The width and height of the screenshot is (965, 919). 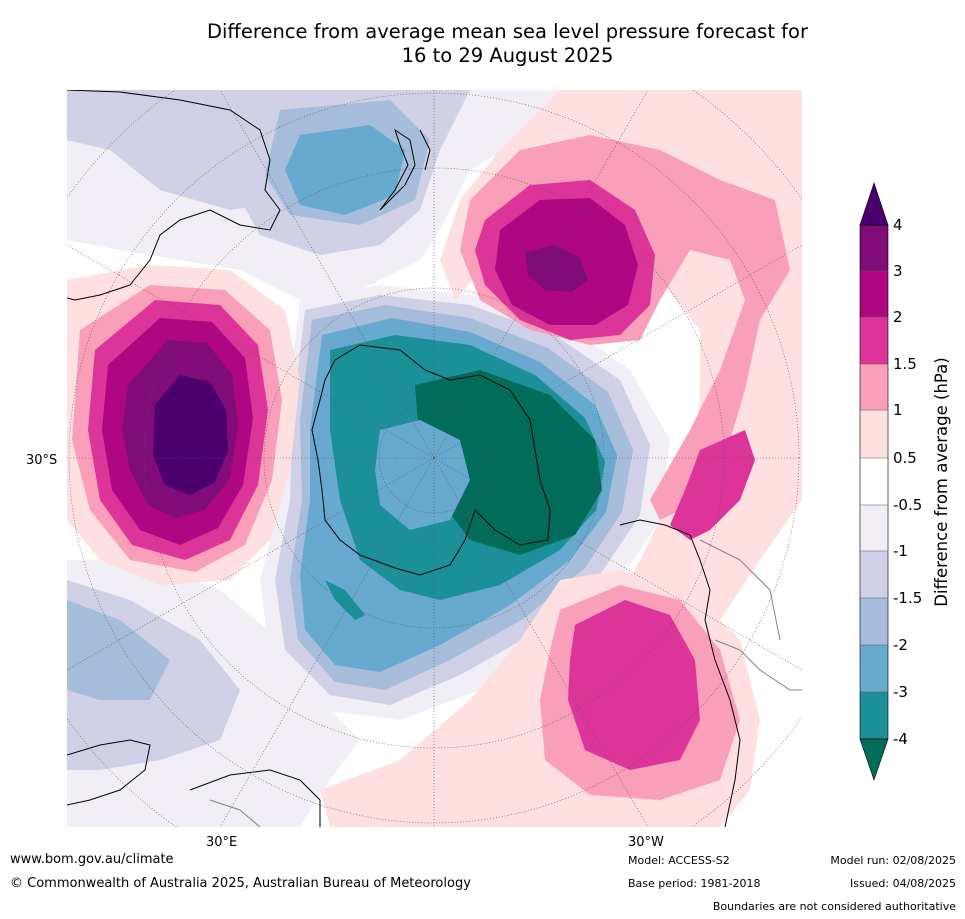 I want to click on lon-label-30w: 30°W, so click(x=646, y=842).